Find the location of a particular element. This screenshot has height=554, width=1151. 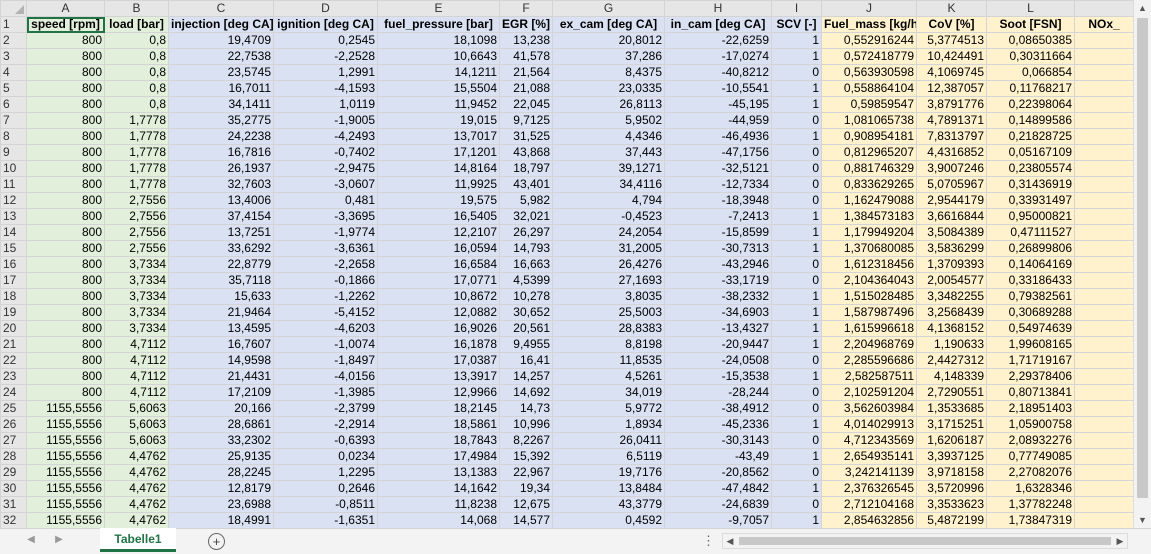

data-cell: 22,045 is located at coordinates (526, 104).